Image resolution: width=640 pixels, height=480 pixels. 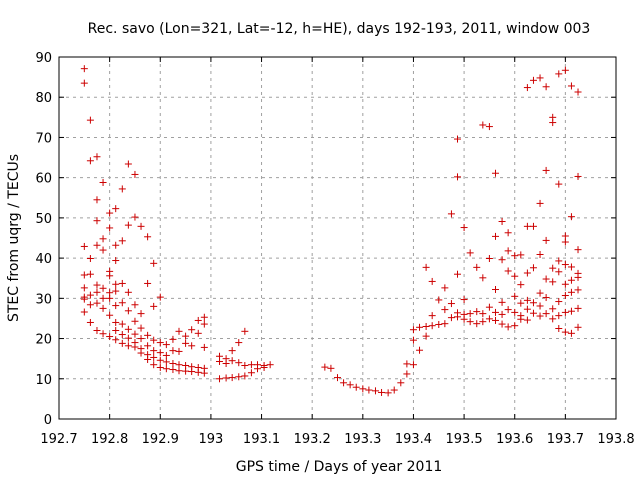 What do you see at coordinates (43, 259) in the screenshot?
I see `y-tick-label: 40` at bounding box center [43, 259].